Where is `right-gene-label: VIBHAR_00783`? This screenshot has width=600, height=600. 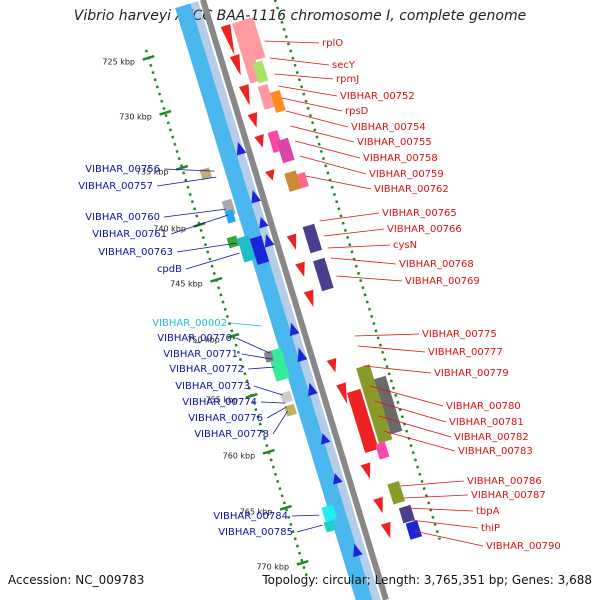 right-gene-label: VIBHAR_00783 is located at coordinates (495, 451).